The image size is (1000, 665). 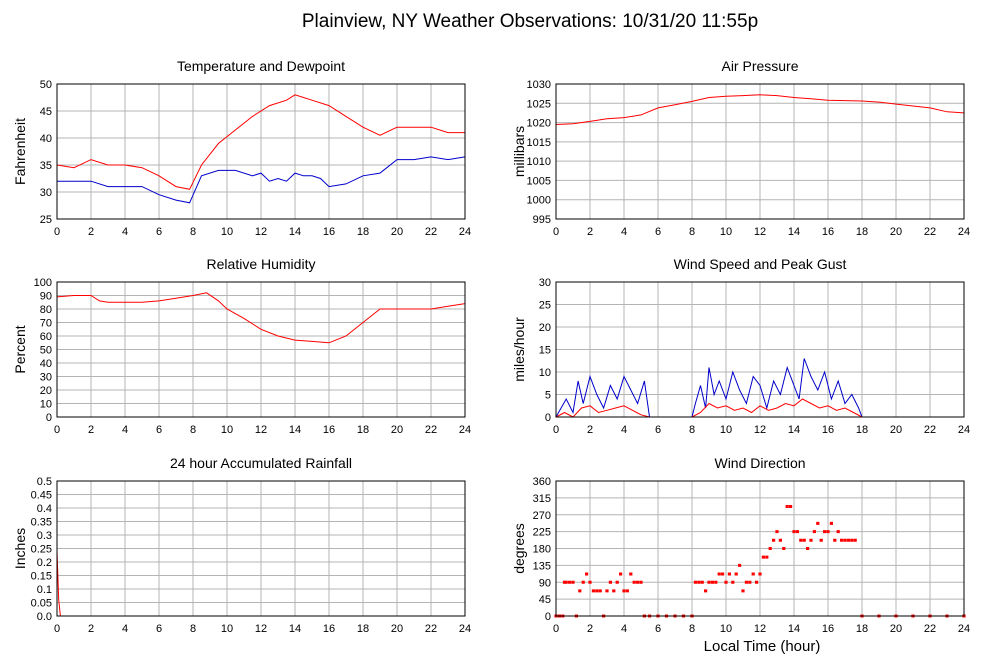 I want to click on pressure-y-tick-label: 995, so click(x=542, y=220).